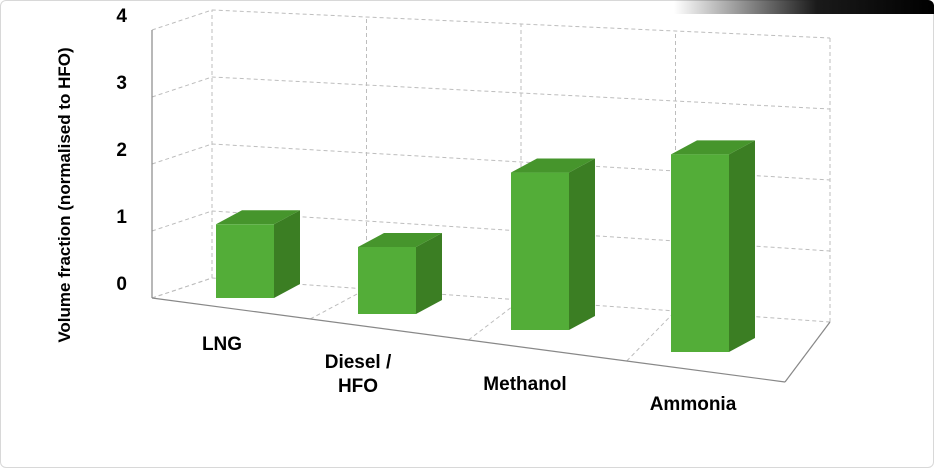 The image size is (934, 468). What do you see at coordinates (807, 352) in the screenshot?
I see `floor-edge-right` at bounding box center [807, 352].